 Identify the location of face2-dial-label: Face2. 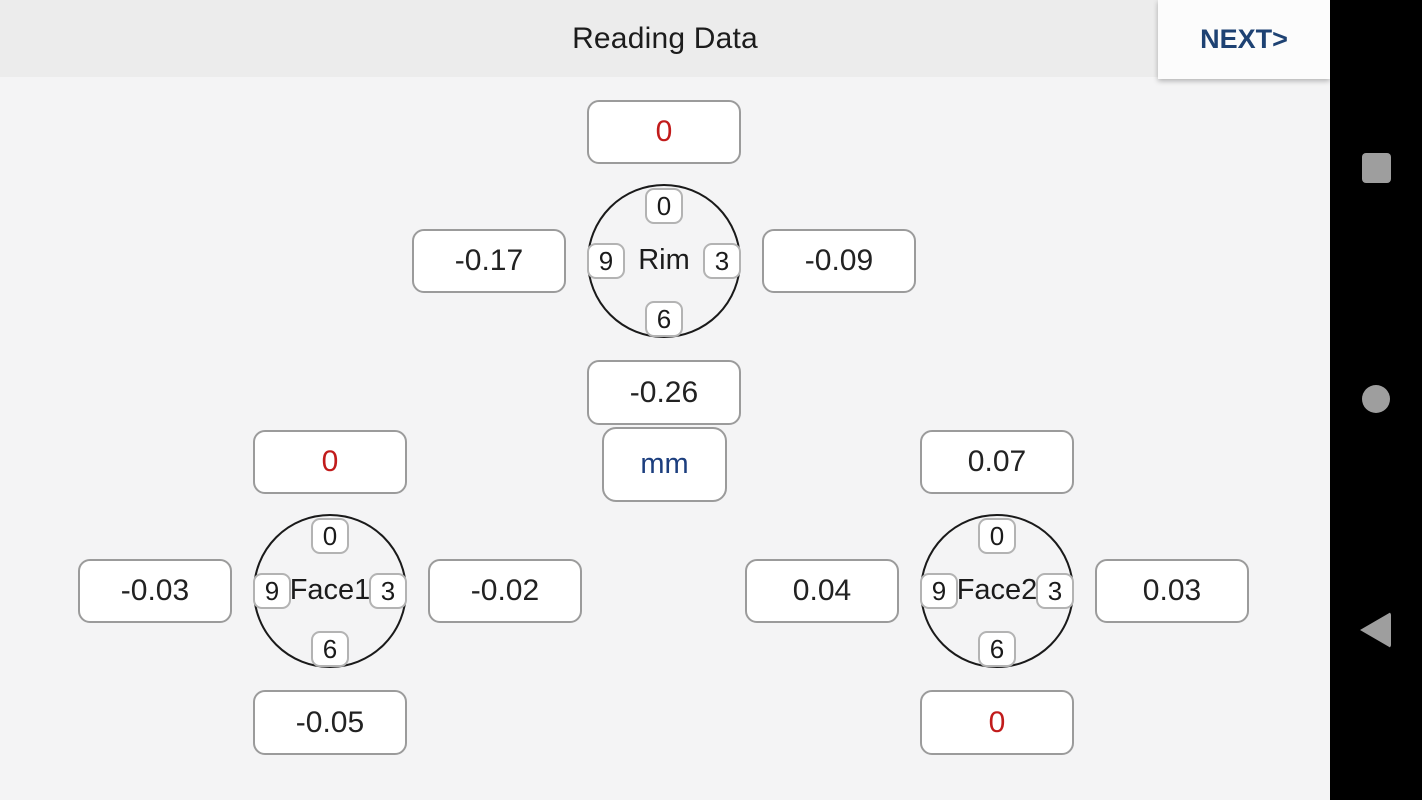
(997, 589).